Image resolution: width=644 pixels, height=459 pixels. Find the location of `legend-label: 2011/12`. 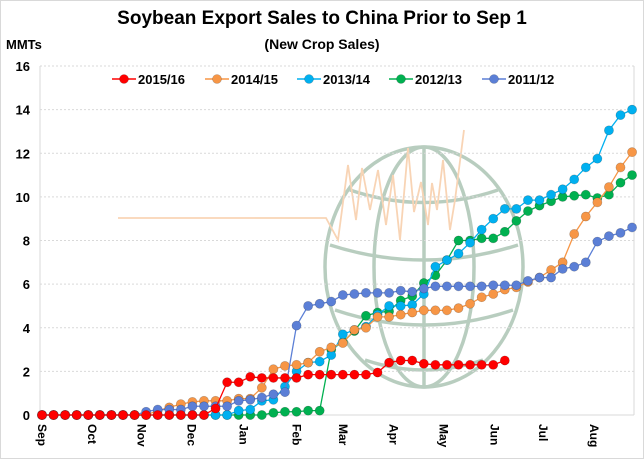

legend-label: 2011/12 is located at coordinates (531, 79).